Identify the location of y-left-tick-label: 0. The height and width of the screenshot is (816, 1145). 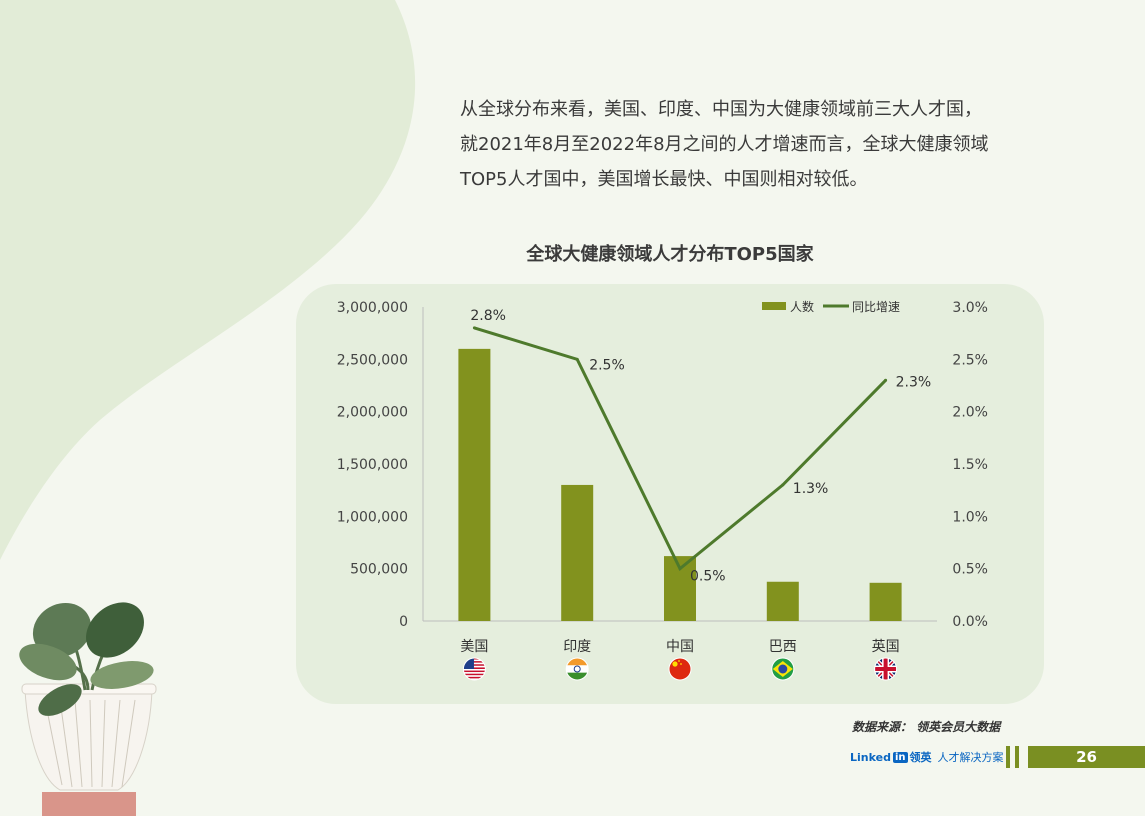
(403, 622).